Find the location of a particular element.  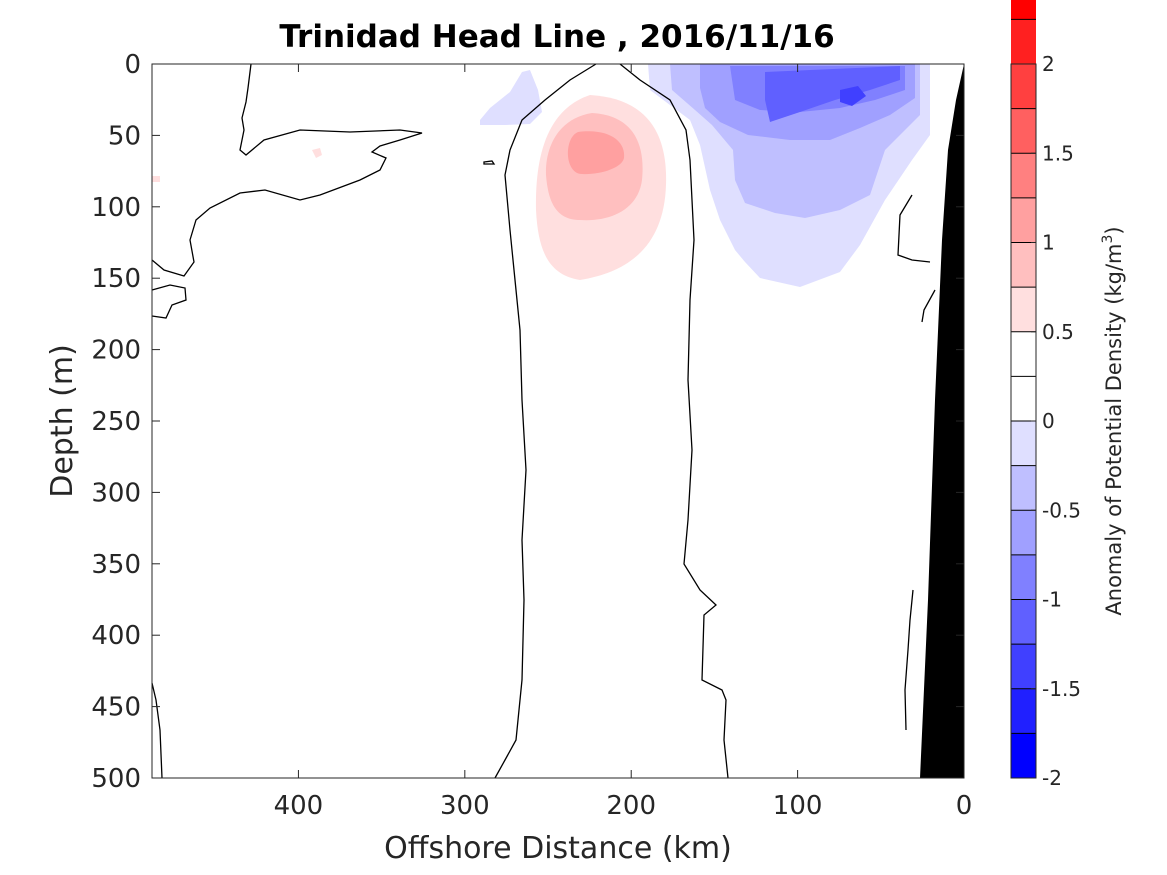

colorbar-label-suffix: ) is located at coordinates (1114, 230).